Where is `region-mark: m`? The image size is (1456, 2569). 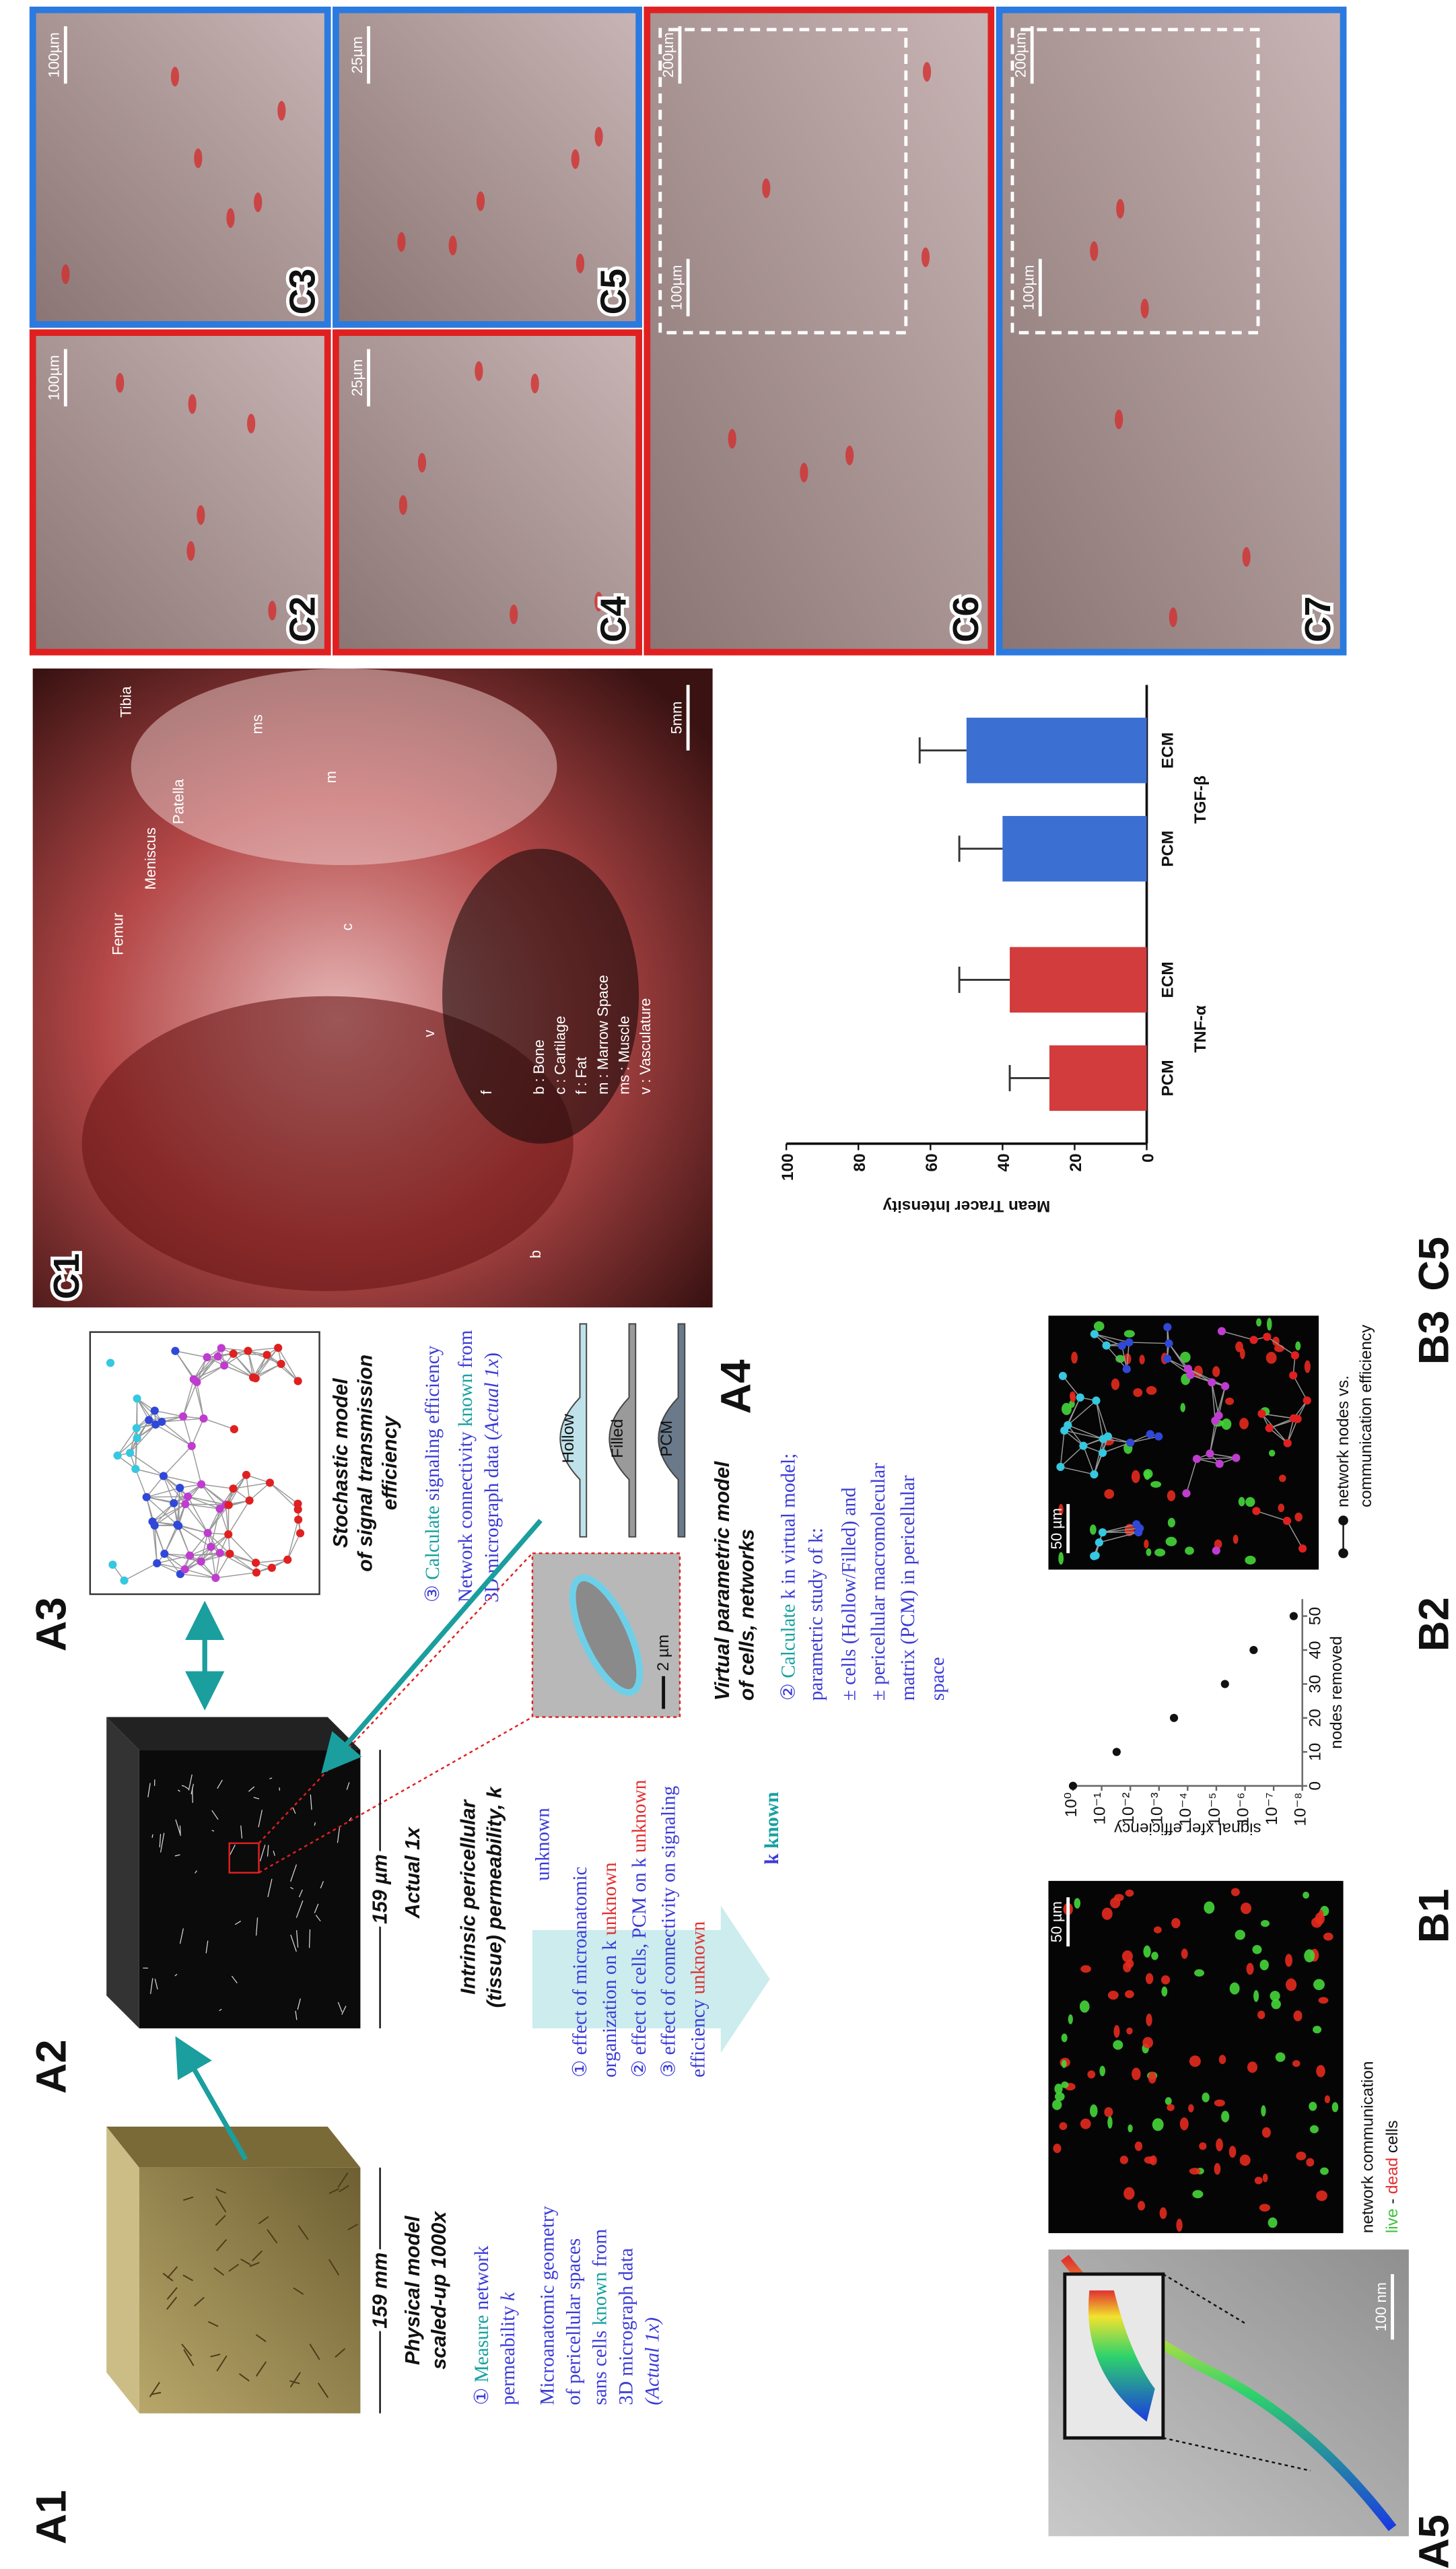
region-mark: m is located at coordinates (330, 777).